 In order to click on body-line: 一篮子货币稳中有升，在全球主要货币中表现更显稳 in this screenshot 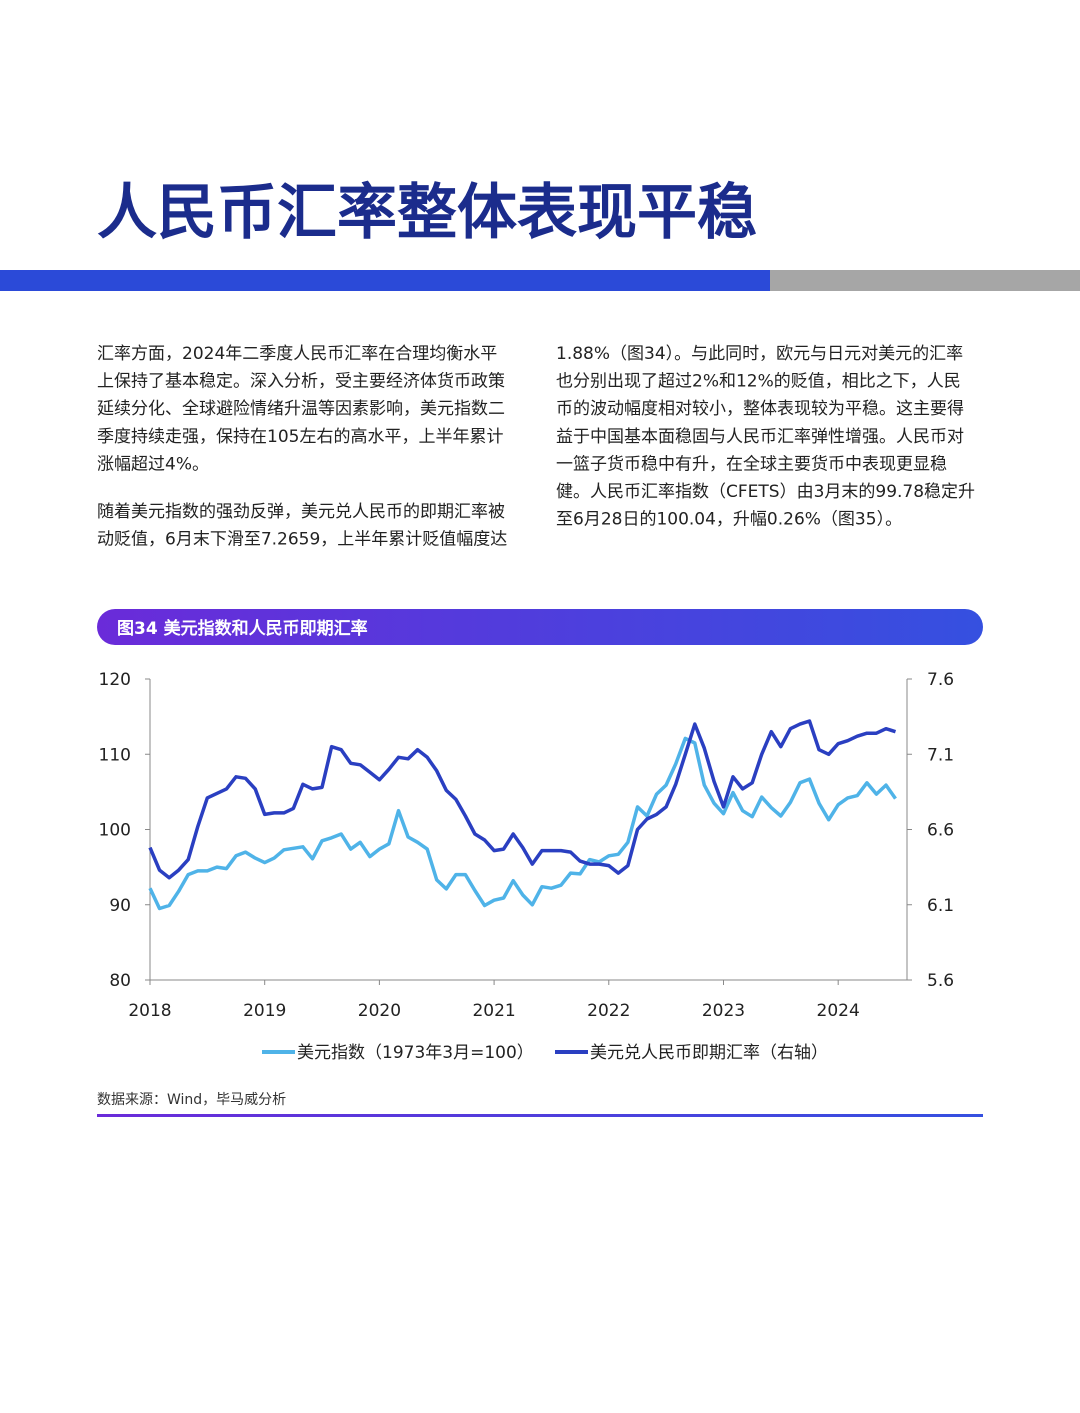, I will do `click(751, 464)`.